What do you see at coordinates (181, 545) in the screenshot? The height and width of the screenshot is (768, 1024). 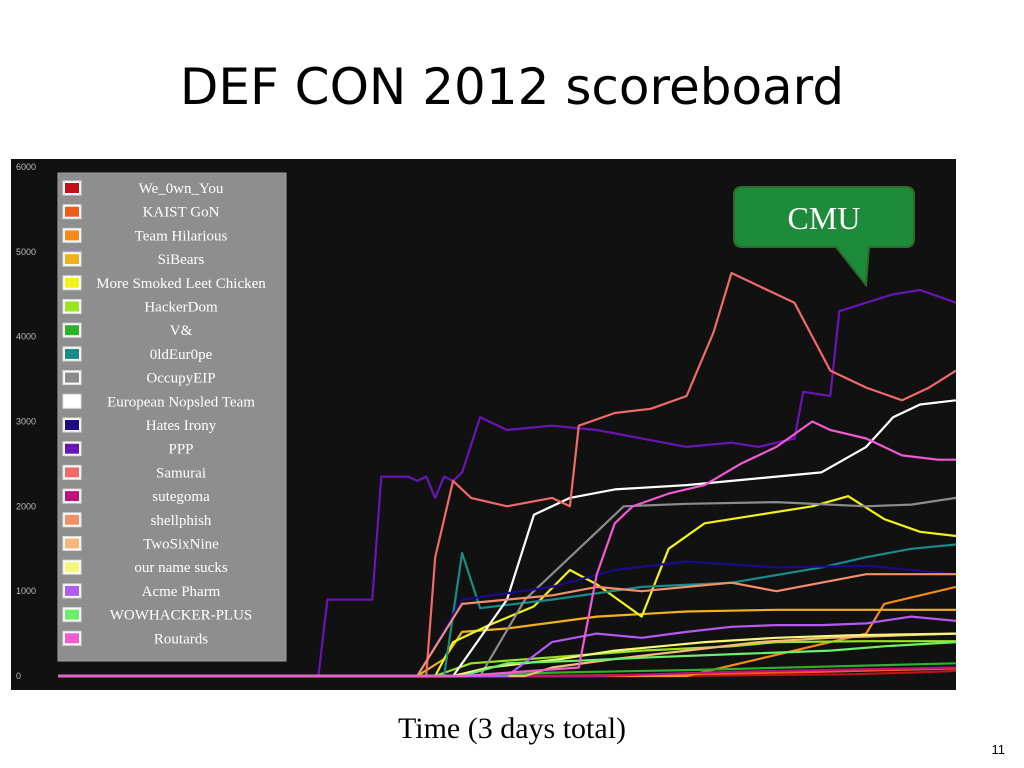 I see `legend-label: TwoSixNine` at bounding box center [181, 545].